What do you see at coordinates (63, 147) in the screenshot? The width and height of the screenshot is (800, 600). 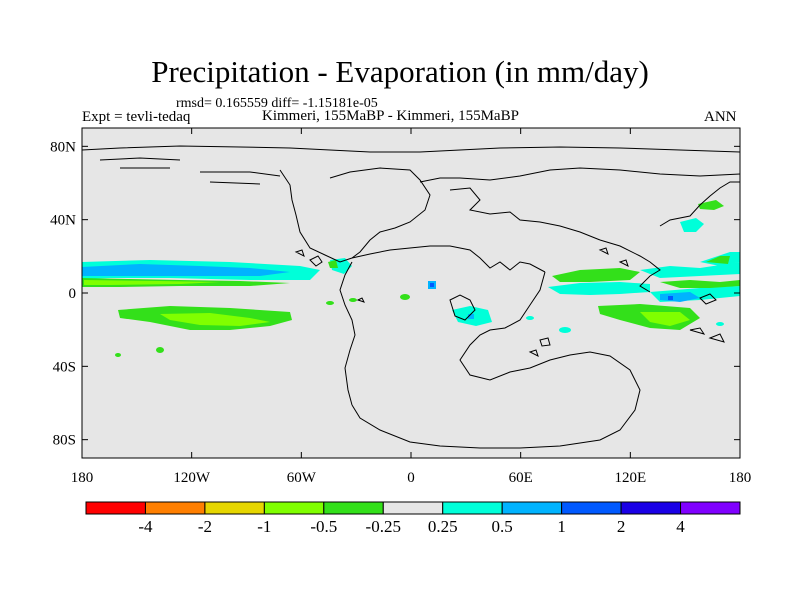 I see `y-tick-label: 80N` at bounding box center [63, 147].